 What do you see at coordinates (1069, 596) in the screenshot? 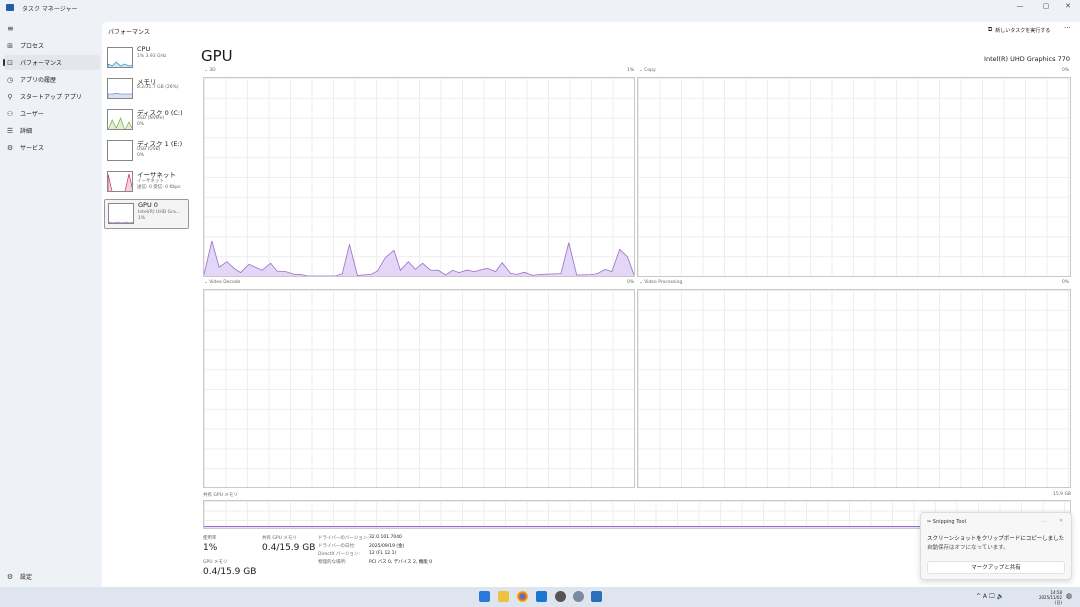
I see `notification-icon: ◍` at bounding box center [1069, 596].